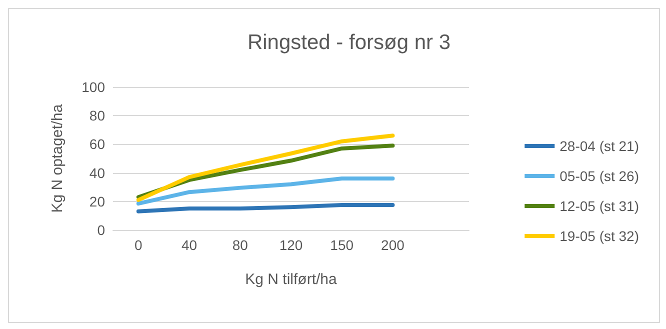 This screenshot has height=329, width=666. What do you see at coordinates (57, 158) in the screenshot?
I see `y-axis-title: Kg N optaget/ha` at bounding box center [57, 158].